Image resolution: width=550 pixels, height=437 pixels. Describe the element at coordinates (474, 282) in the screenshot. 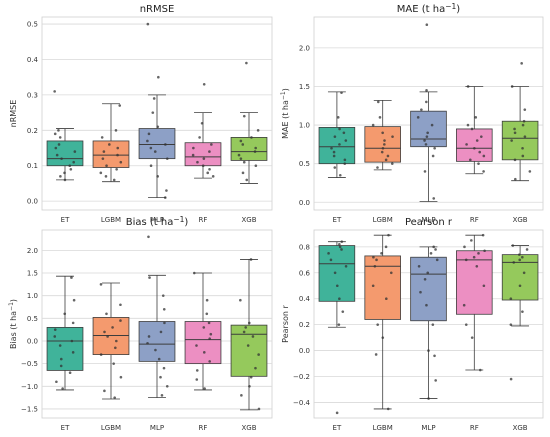

I see `box-rf` at that location.